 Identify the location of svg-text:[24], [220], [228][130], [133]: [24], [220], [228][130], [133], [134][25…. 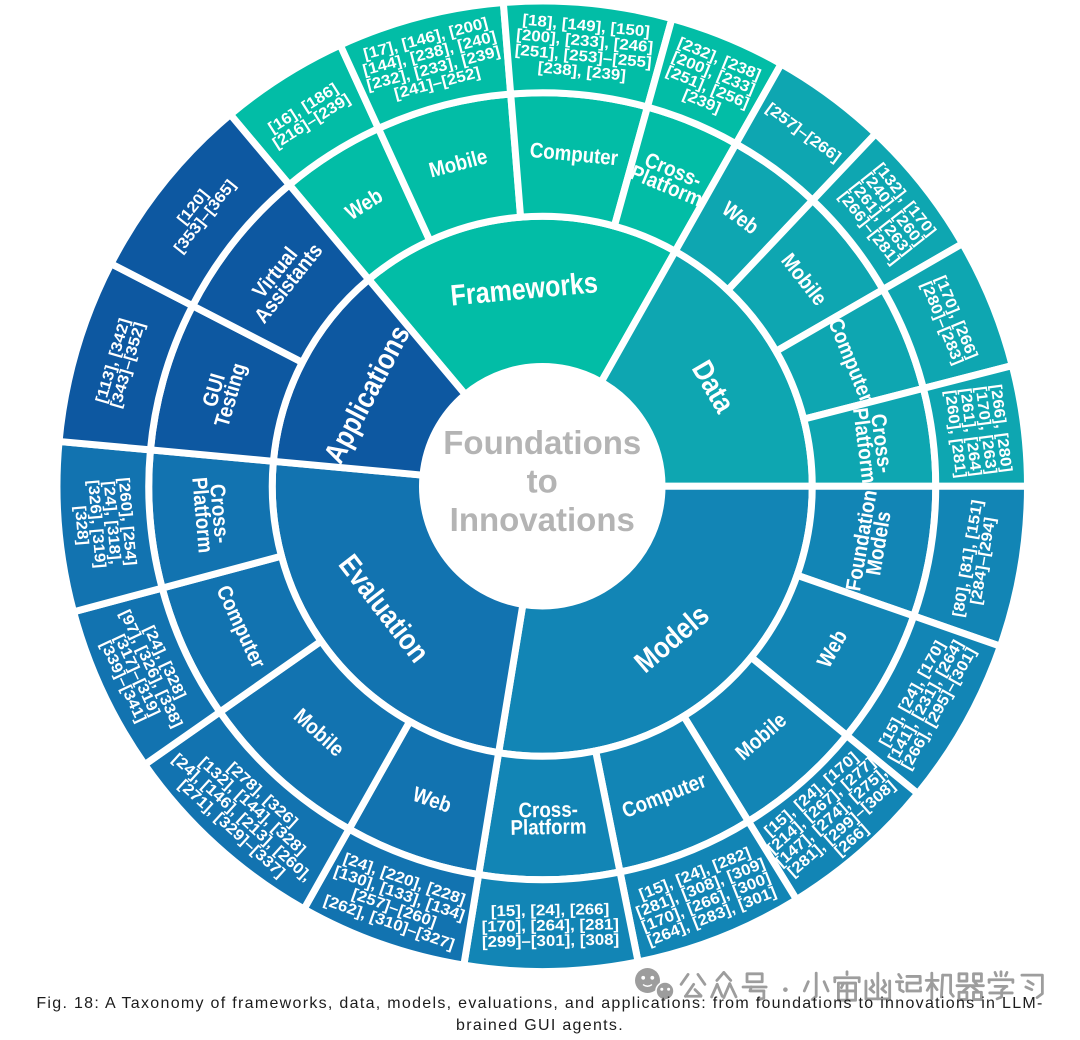
(396, 900).